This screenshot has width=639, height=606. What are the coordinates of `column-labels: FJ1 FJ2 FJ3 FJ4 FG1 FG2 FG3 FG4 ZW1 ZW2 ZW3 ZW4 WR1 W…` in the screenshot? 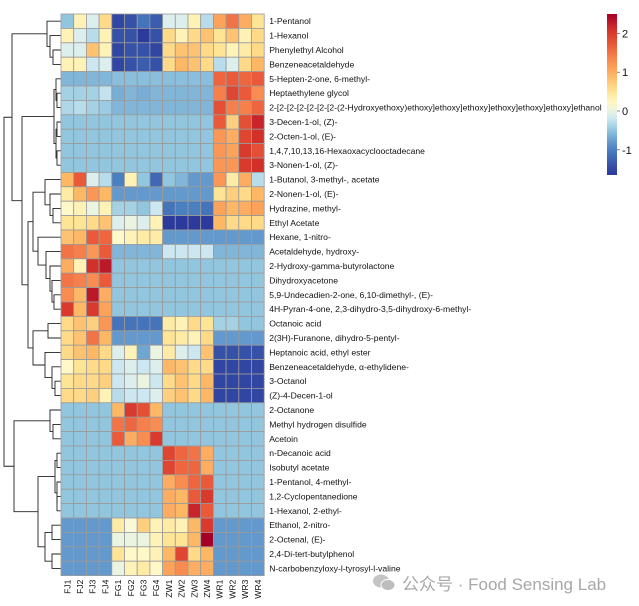 It's located at (162, 588).